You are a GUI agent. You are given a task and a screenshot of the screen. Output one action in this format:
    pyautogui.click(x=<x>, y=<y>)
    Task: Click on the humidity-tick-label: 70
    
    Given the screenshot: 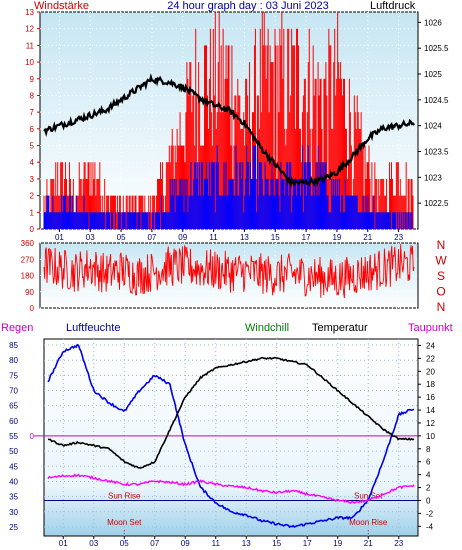 What is the action you would take?
    pyautogui.click(x=13, y=391)
    